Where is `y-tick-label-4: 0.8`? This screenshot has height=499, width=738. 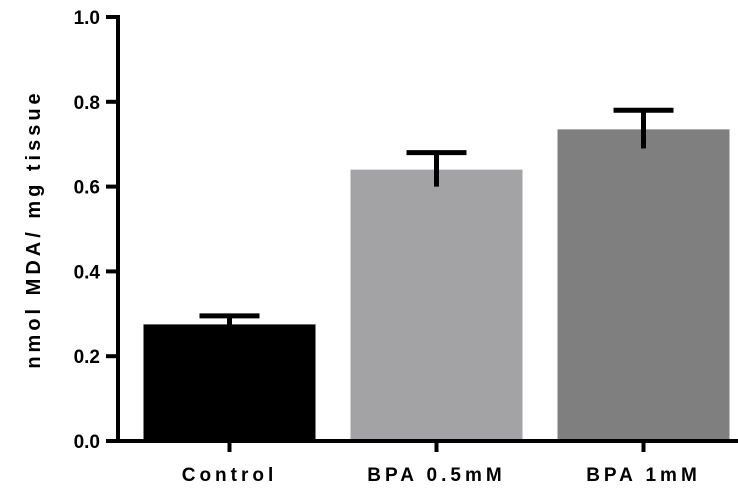 y-tick-label-4: 0.8 is located at coordinates (87, 103).